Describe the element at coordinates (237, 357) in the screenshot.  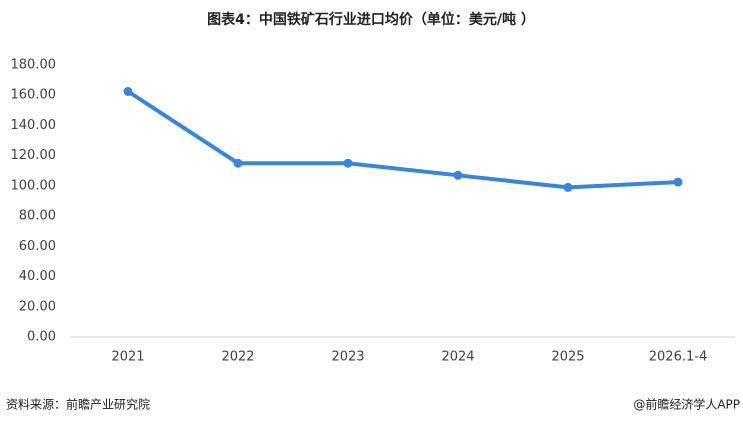
I see `x-tick-label: 2022` at that location.